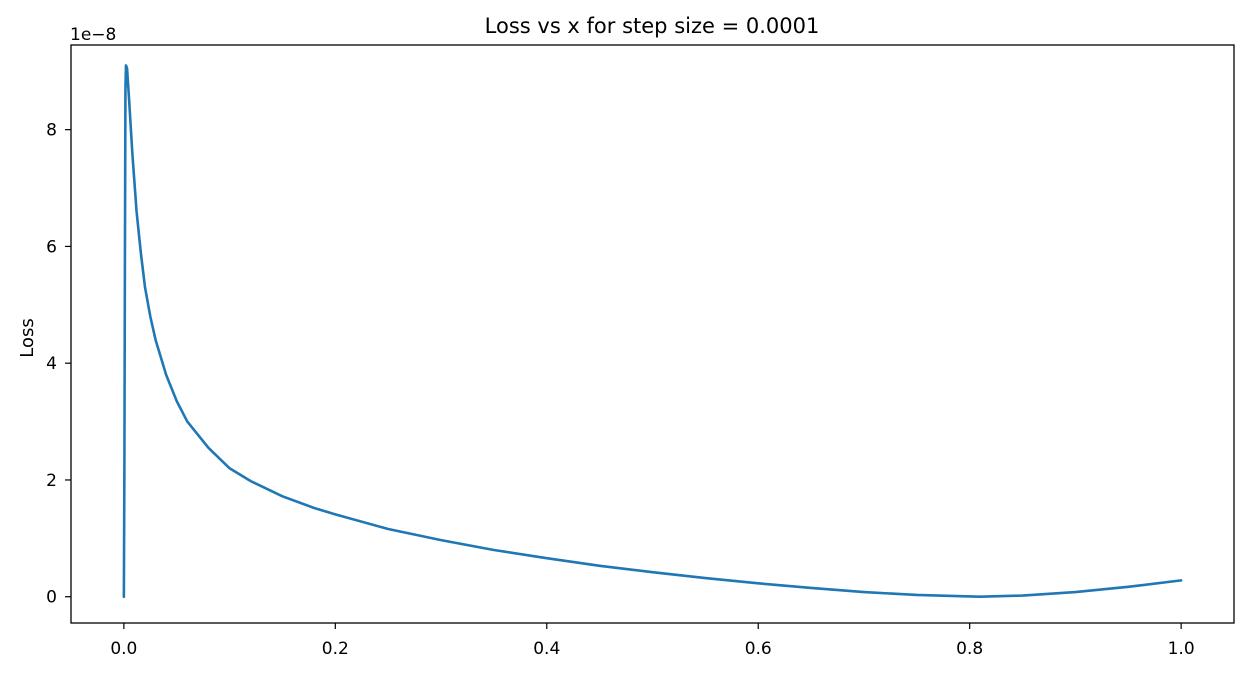  Describe the element at coordinates (652, 26) in the screenshot. I see `chart-title: Loss vs x for step size = 0.0001` at that location.